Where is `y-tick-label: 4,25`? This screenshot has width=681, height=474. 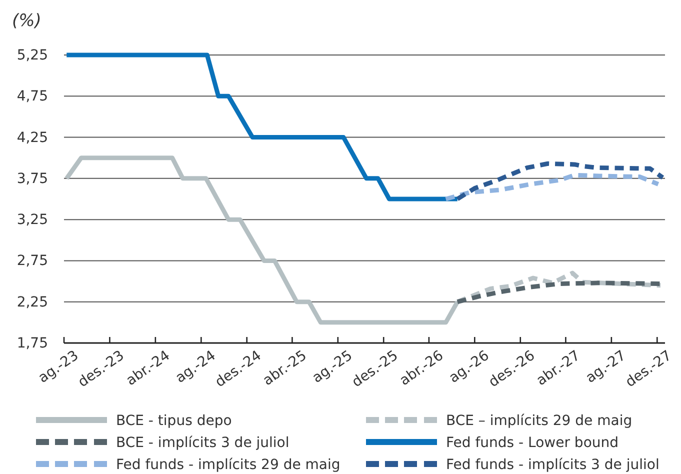
y-tick-label: 4,25 is located at coordinates (32, 138).